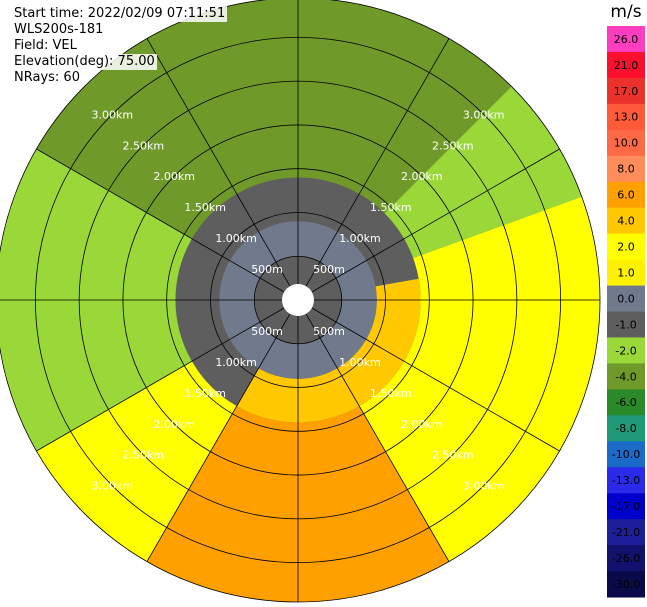  I want to click on ring-label-1-45: 1.00km, so click(360, 238).